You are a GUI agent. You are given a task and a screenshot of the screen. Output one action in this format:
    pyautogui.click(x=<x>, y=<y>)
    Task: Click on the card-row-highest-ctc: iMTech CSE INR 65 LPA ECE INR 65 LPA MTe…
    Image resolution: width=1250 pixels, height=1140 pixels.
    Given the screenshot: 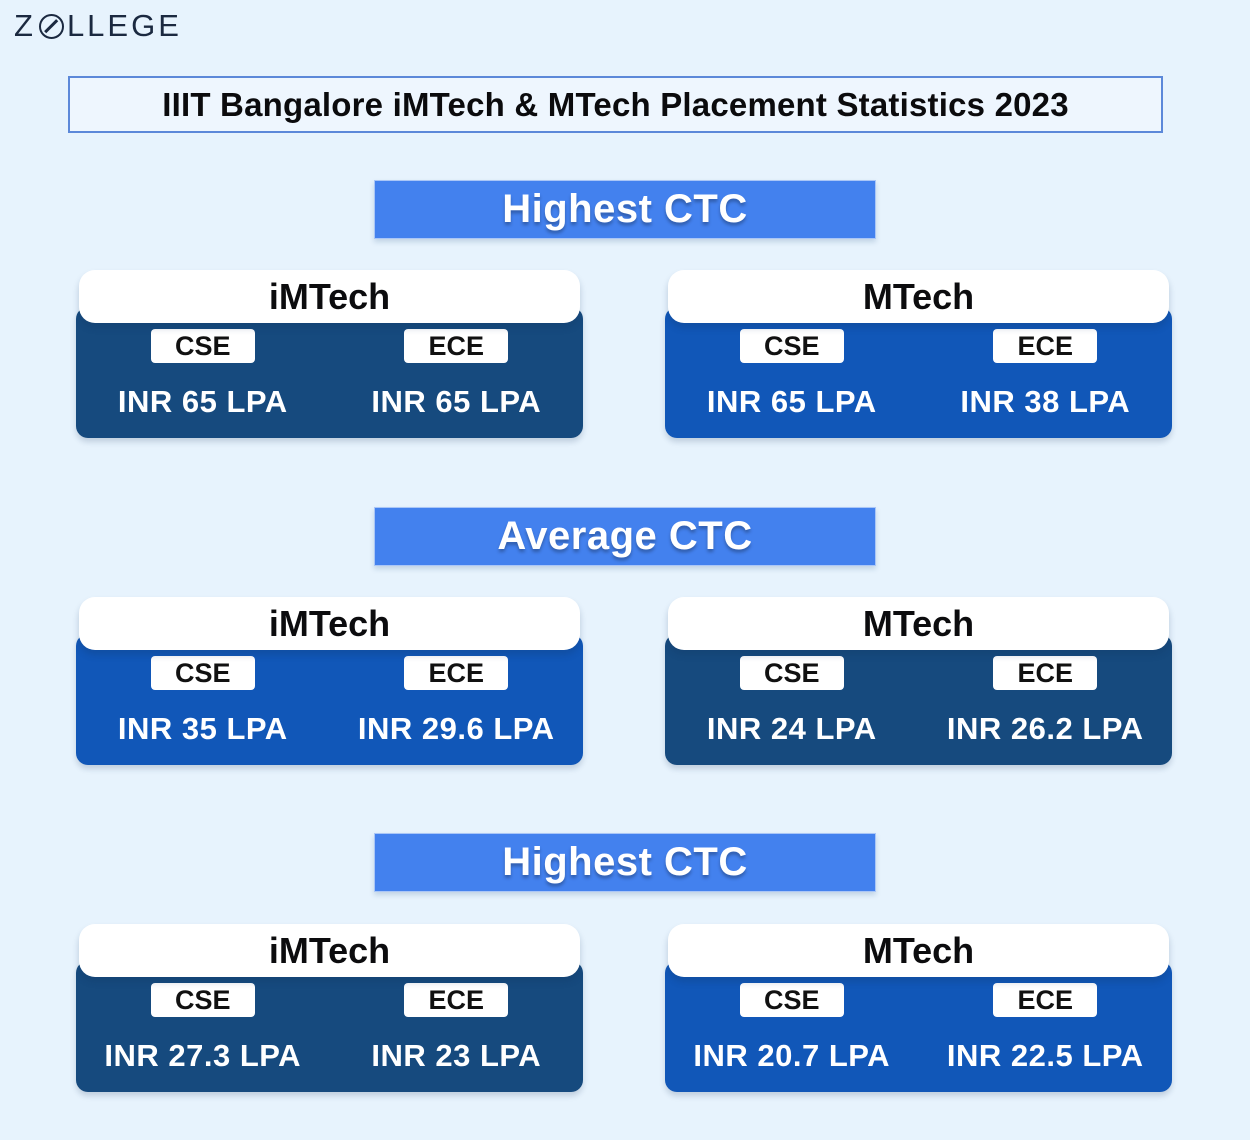 What is the action you would take?
    pyautogui.click(x=624, y=354)
    